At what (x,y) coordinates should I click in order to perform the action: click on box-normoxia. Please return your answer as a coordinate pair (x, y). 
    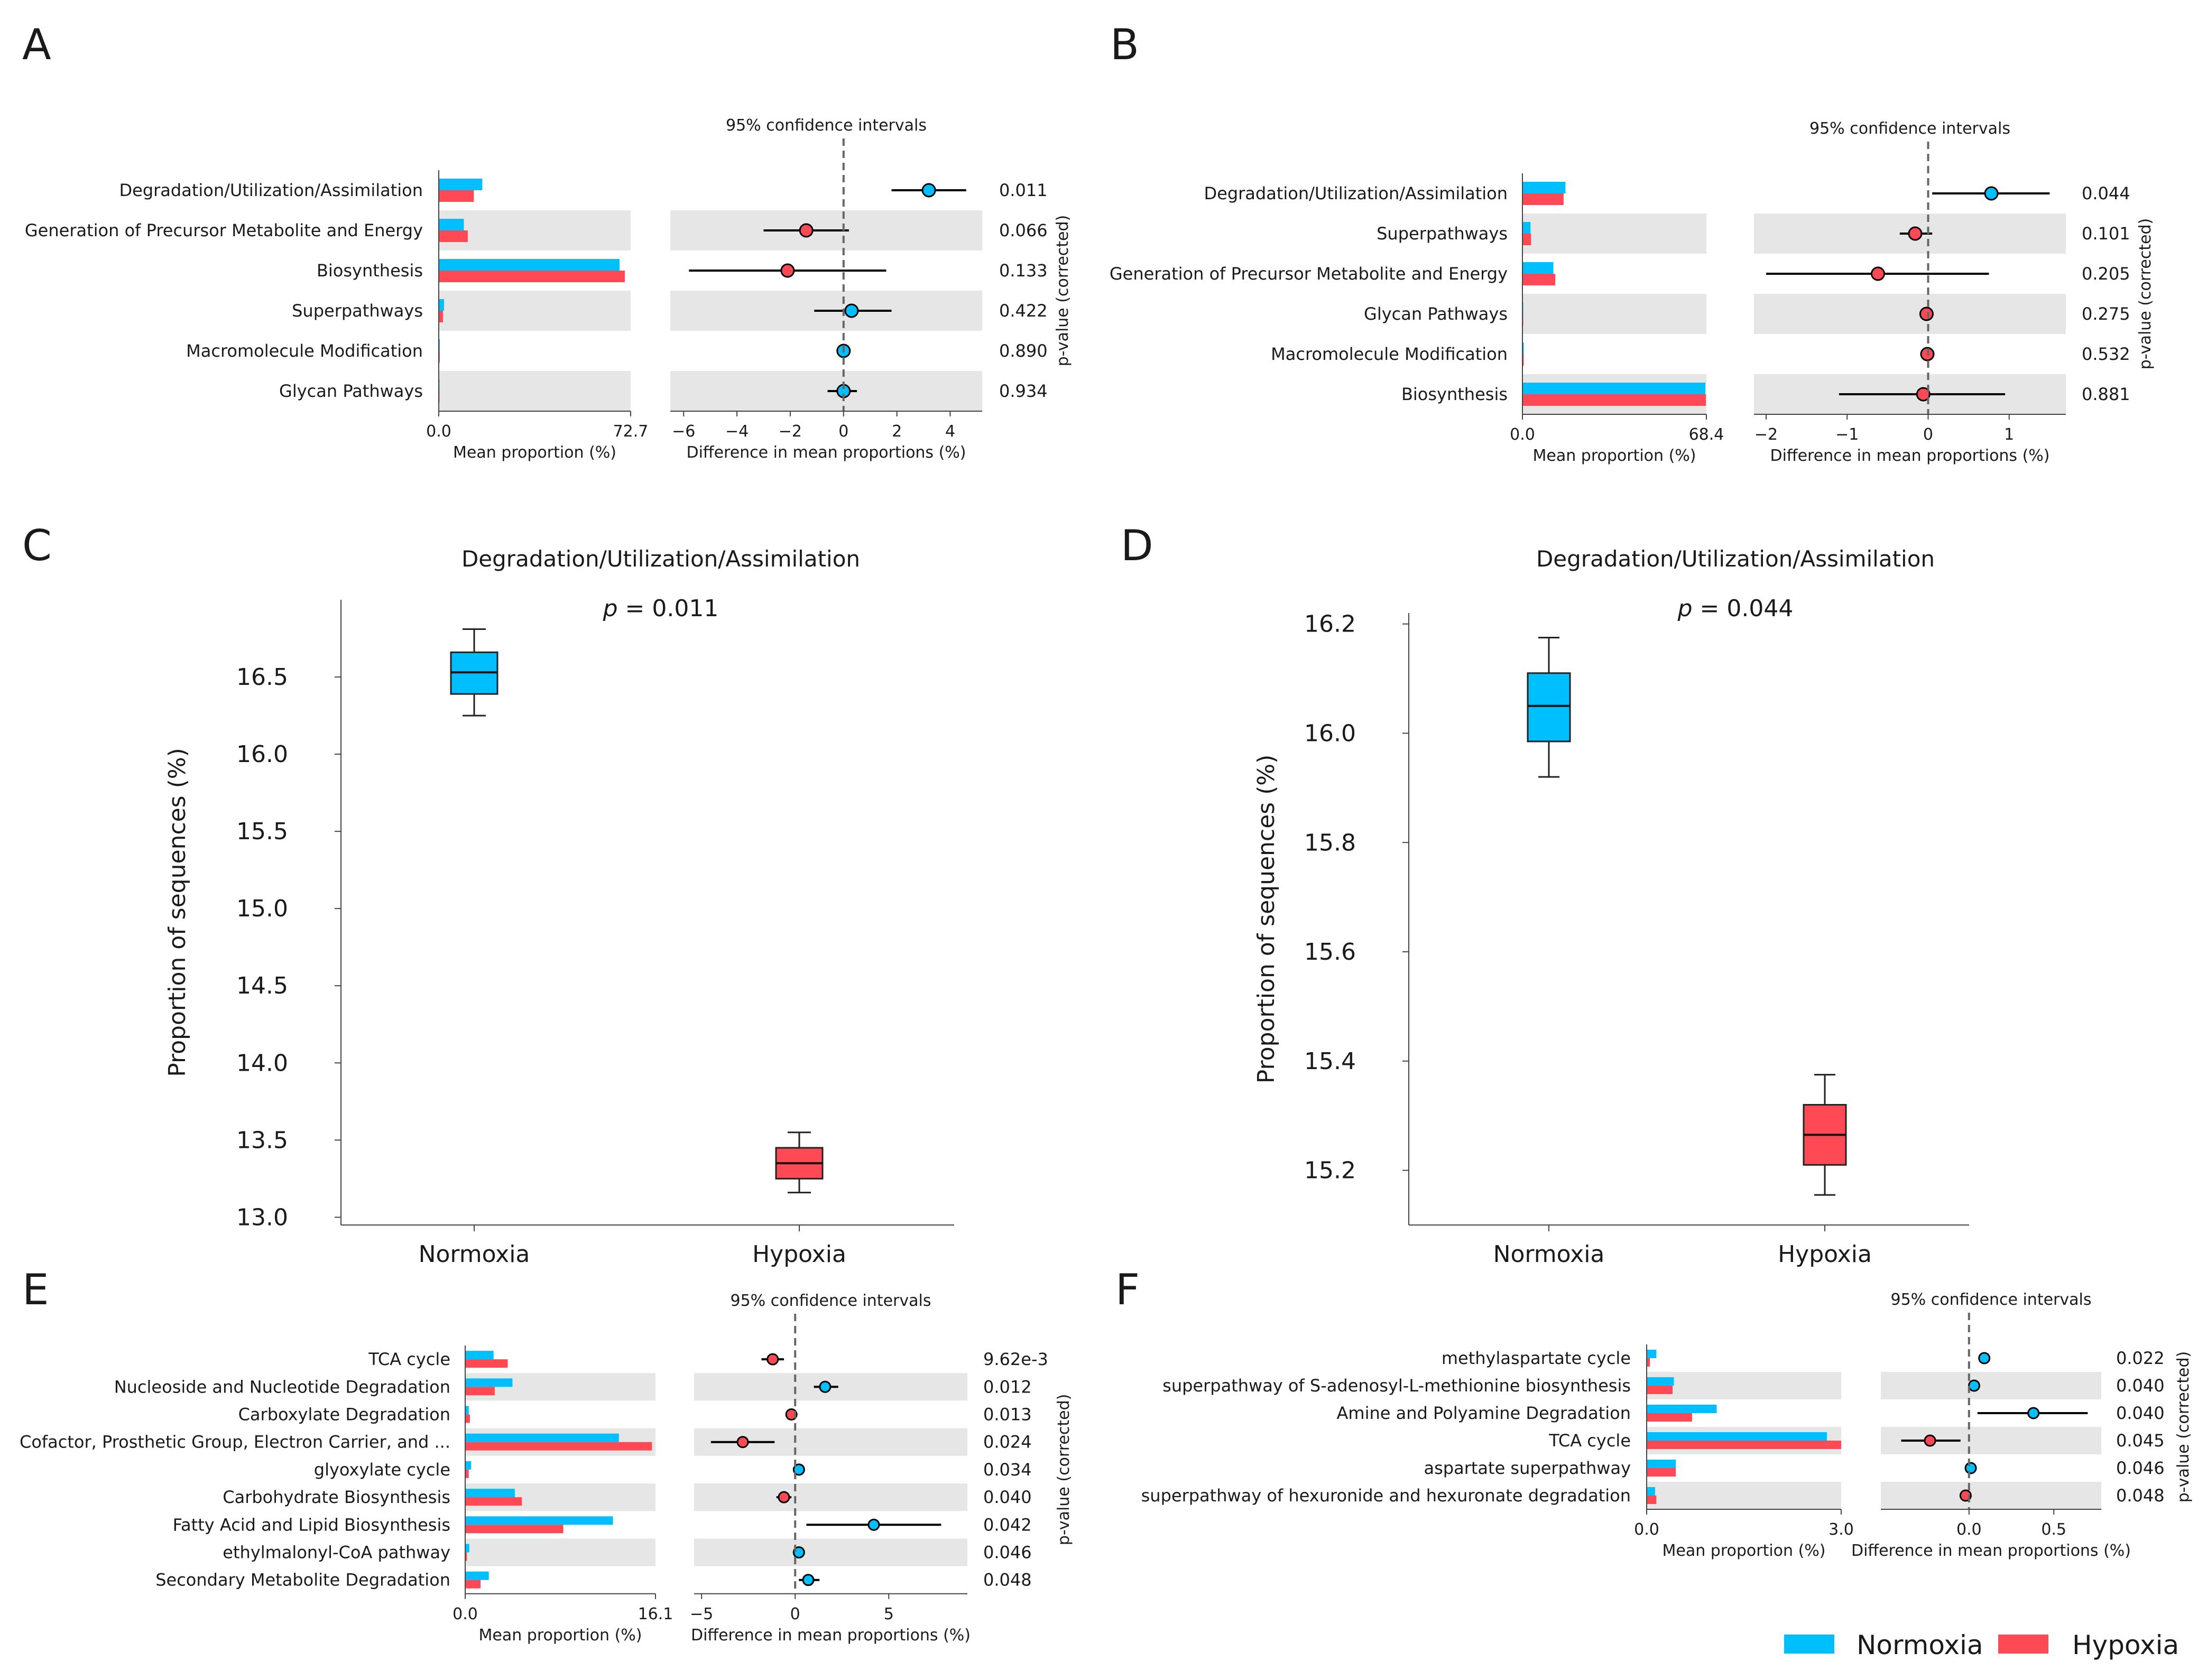
    Looking at the image, I should click on (1549, 707).